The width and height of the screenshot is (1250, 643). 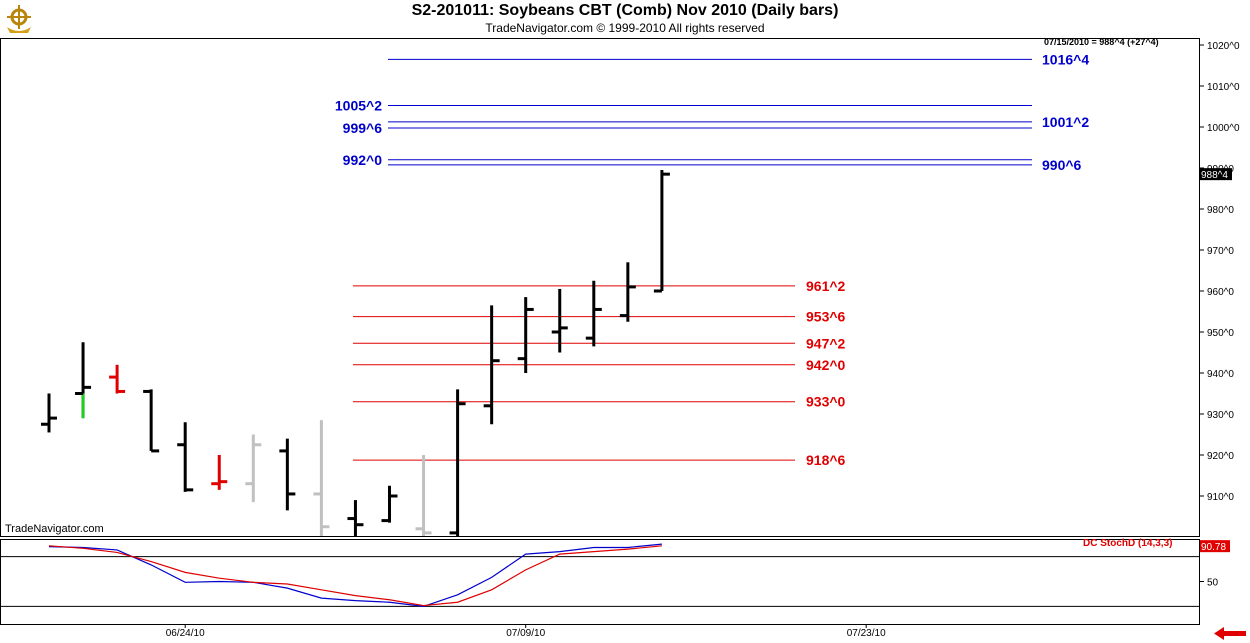 I want to click on stochastic-value-label: 90.78, so click(x=1213, y=547).